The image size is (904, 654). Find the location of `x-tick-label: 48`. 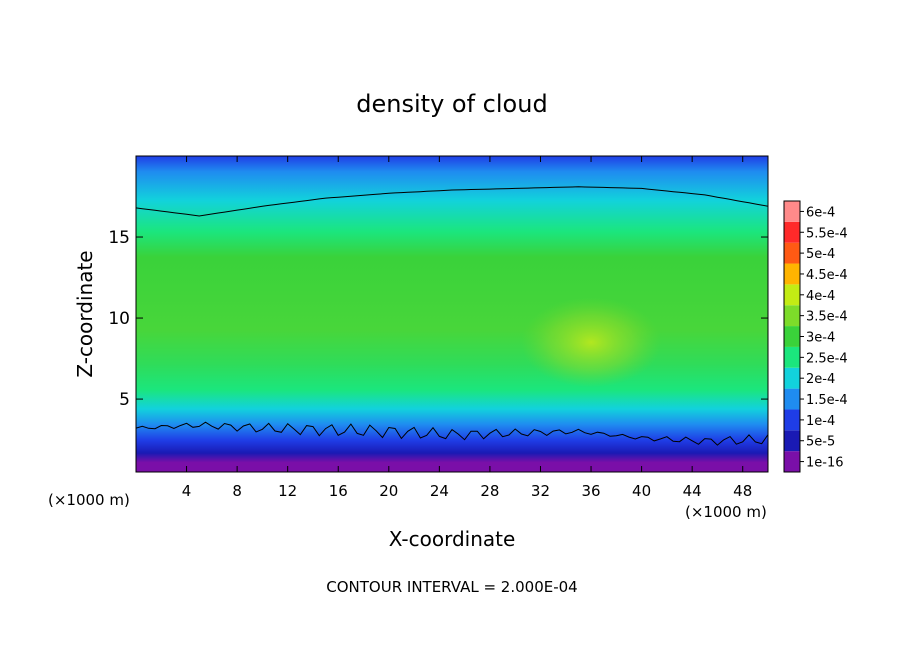

x-tick-label: 48 is located at coordinates (742, 491).